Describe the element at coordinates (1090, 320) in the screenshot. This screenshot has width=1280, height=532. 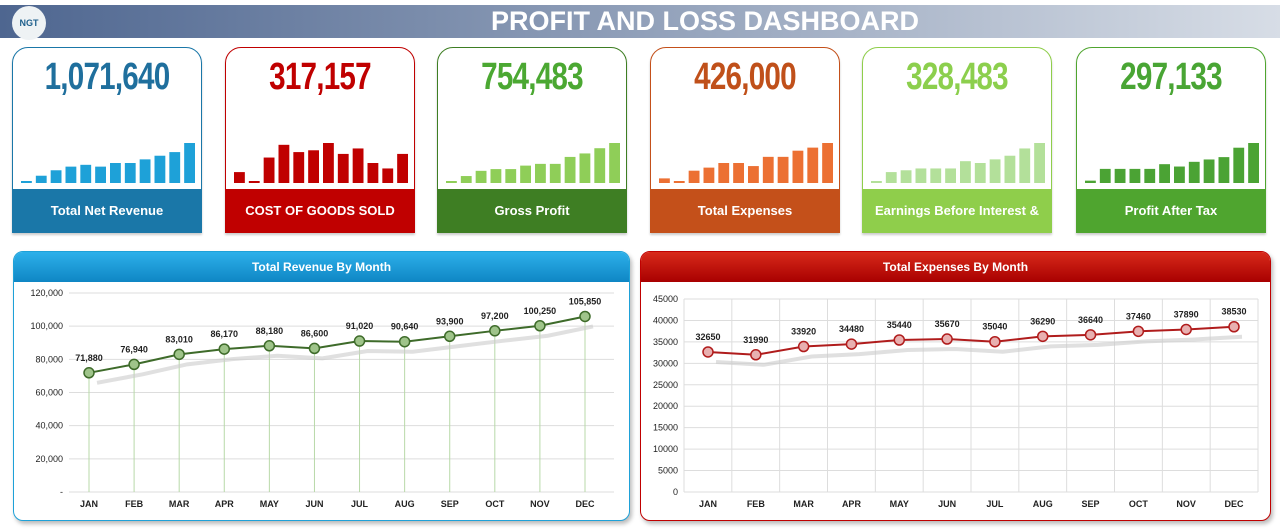
I see `data-label: 36640` at that location.